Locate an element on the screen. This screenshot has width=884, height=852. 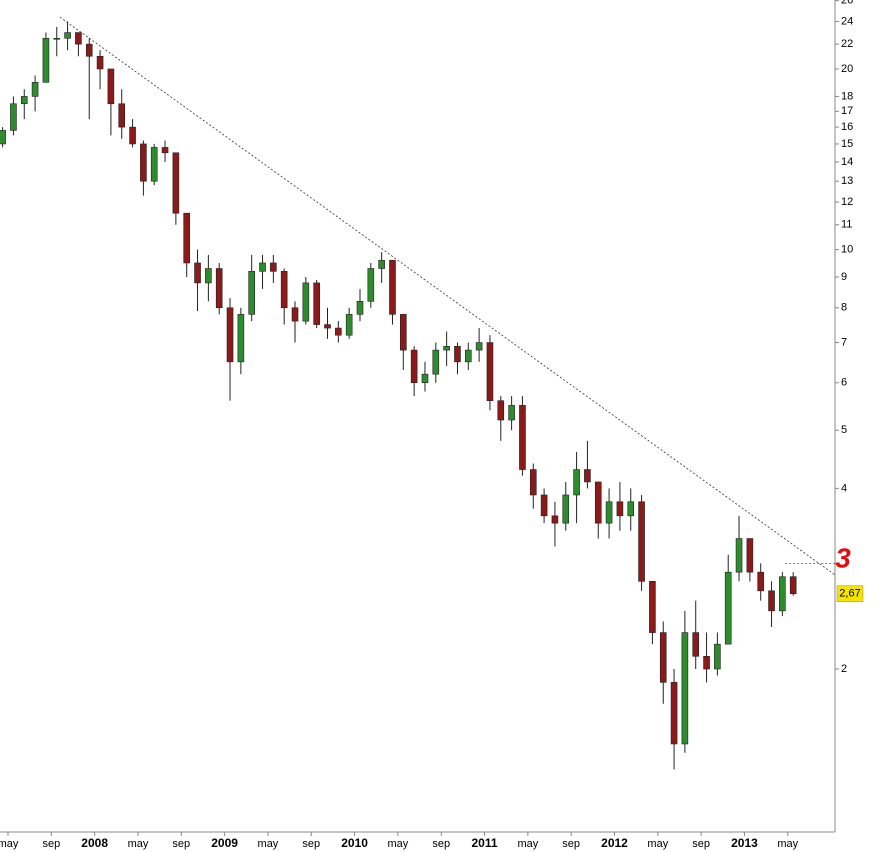
x-tick-label: 2009 is located at coordinates (224, 843).